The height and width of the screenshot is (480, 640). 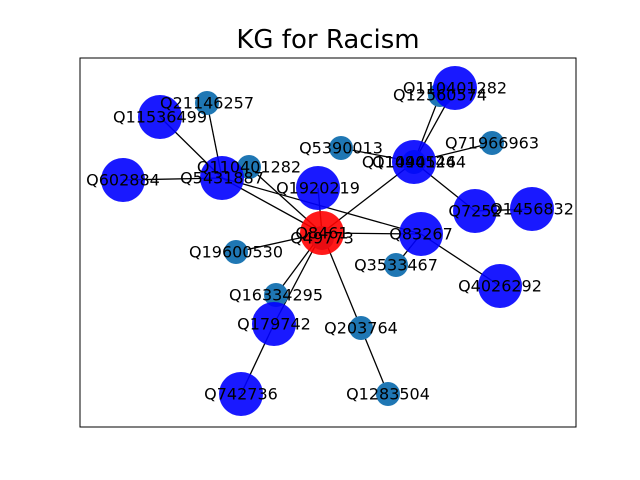 I want to click on node-label-Q4026292: Q4026292, so click(x=500, y=286).